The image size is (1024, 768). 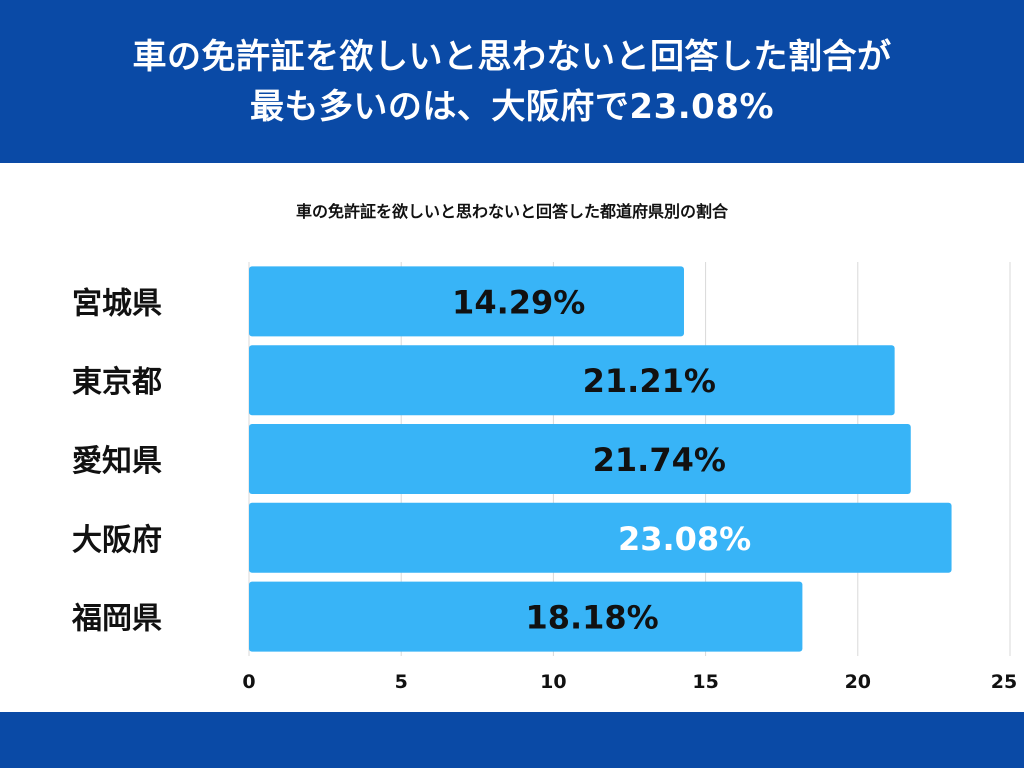 I want to click on data-label-3: 21.74%, so click(x=659, y=460).